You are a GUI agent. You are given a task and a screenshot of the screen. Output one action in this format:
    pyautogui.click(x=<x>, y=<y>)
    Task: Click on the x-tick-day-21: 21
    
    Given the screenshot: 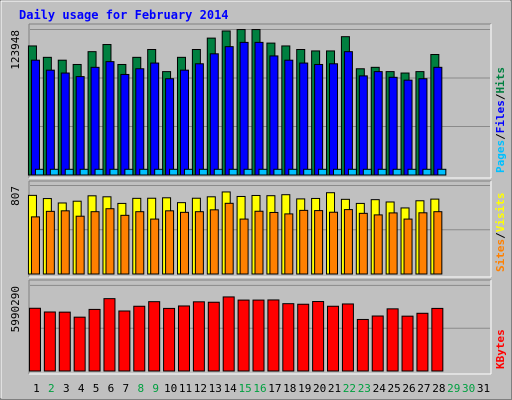 What is the action you would take?
    pyautogui.click(x=334, y=388)
    